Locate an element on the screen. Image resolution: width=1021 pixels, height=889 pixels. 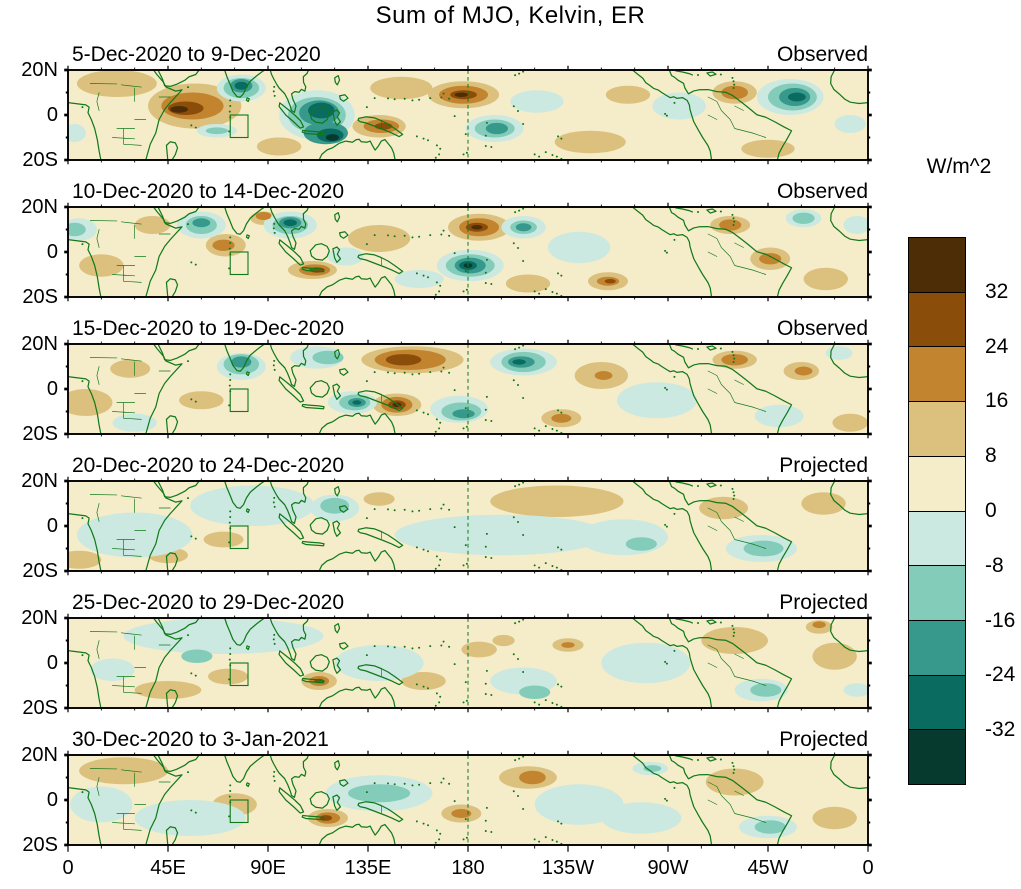
colorbar-tick-label: 32 is located at coordinates (997, 291).